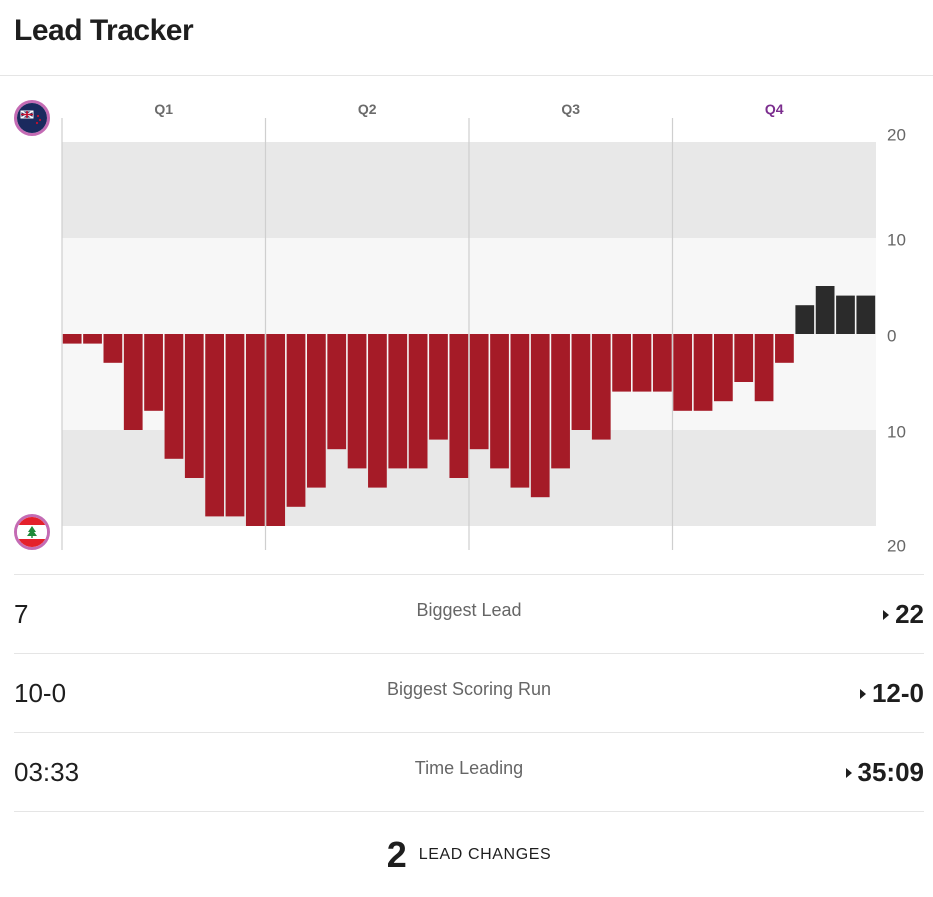 Image resolution: width=933 pixels, height=897 pixels. What do you see at coordinates (21, 614) in the screenshot?
I see `stat-left-value: 7` at bounding box center [21, 614].